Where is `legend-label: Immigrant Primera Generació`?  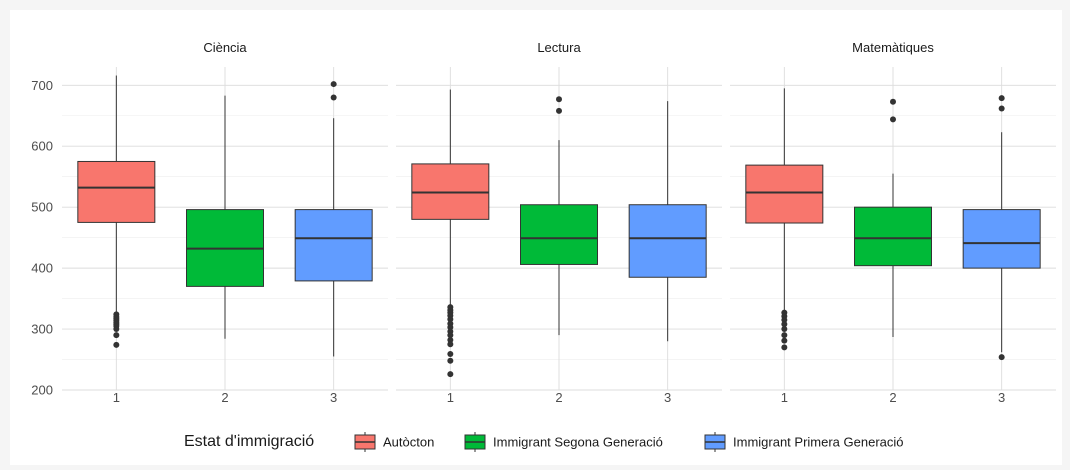
legend-label: Immigrant Primera Generació is located at coordinates (818, 442).